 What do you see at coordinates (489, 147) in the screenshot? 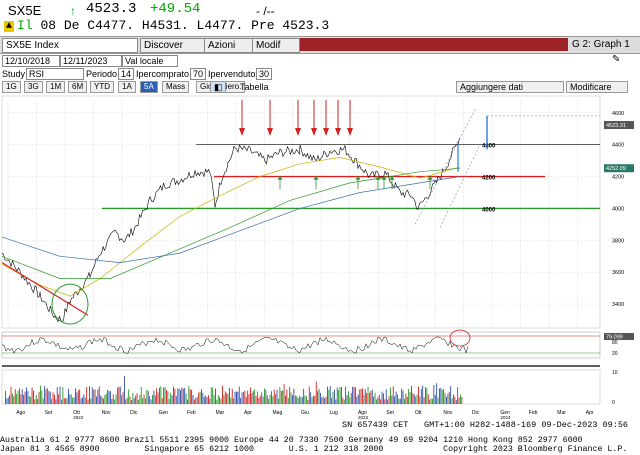
I see `level-label-4400: 4400` at bounding box center [489, 147].